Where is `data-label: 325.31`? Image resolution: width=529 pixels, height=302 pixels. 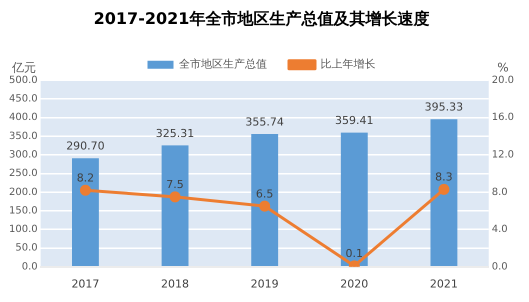 data-label: 325.31 is located at coordinates (175, 133).